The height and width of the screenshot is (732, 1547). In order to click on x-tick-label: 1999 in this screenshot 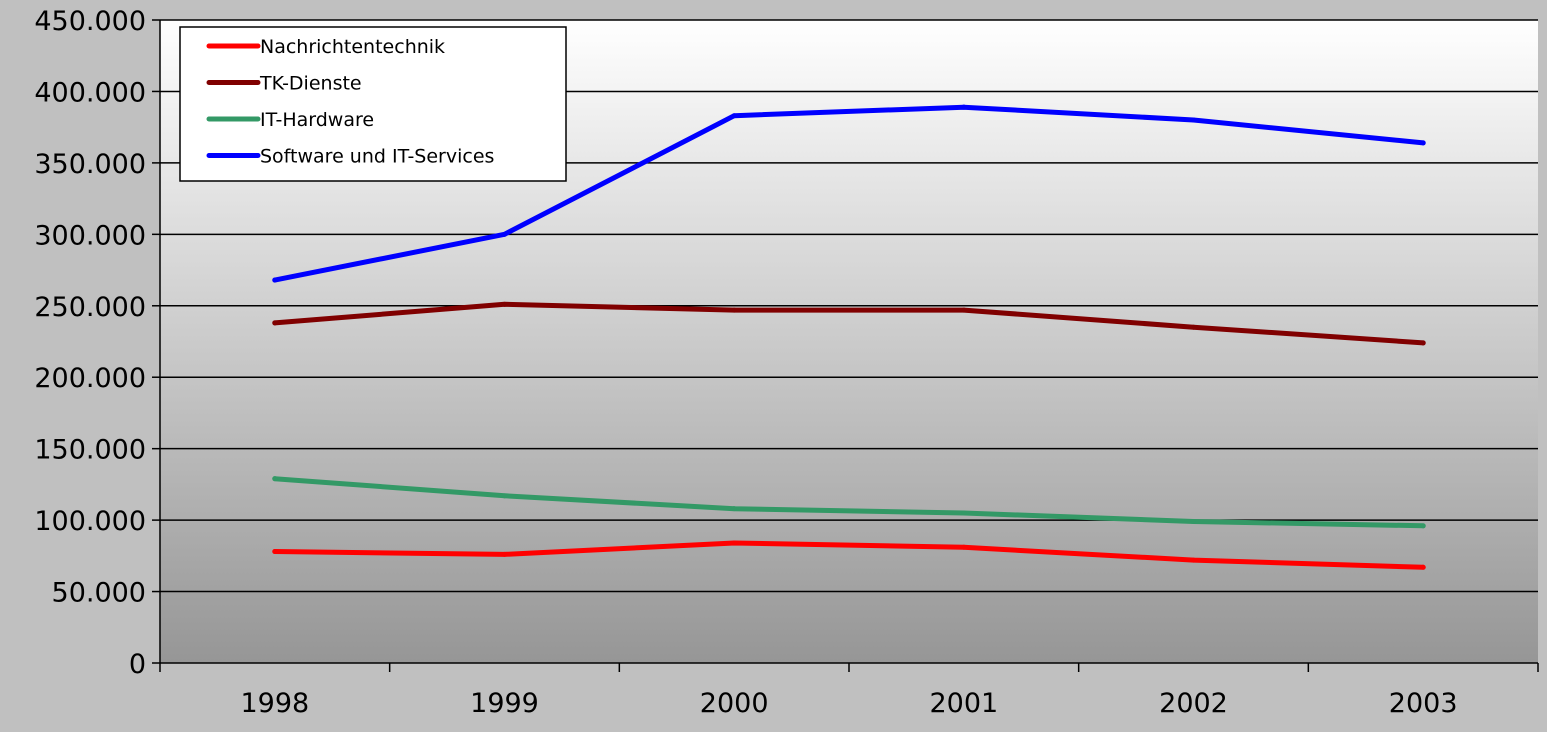, I will do `click(504, 703)`.